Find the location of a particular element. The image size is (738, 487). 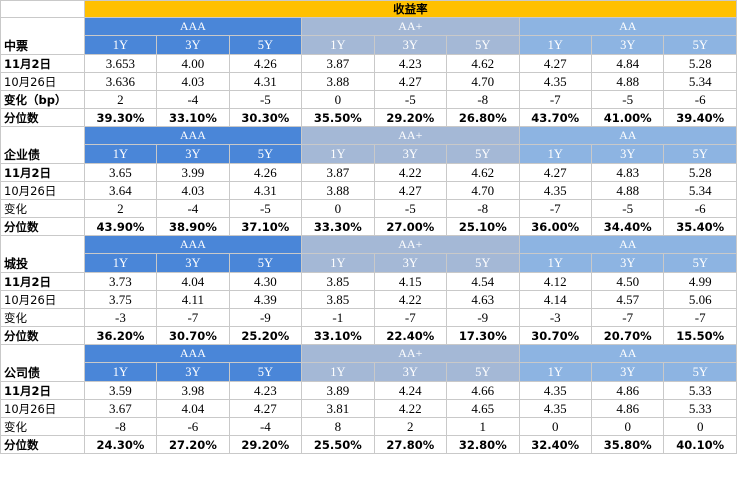

title-row: 收益率 is located at coordinates (369, 9).